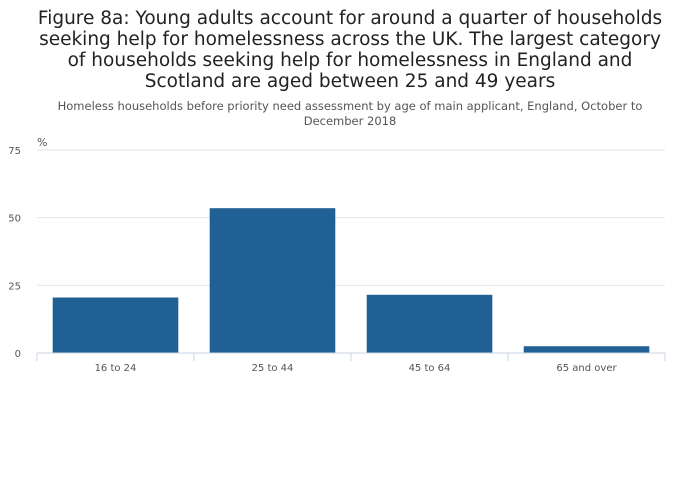 Image resolution: width=700 pixels, height=502 pixels. What do you see at coordinates (116, 368) in the screenshot?
I see `x-tick-label: 16 to 24` at bounding box center [116, 368].